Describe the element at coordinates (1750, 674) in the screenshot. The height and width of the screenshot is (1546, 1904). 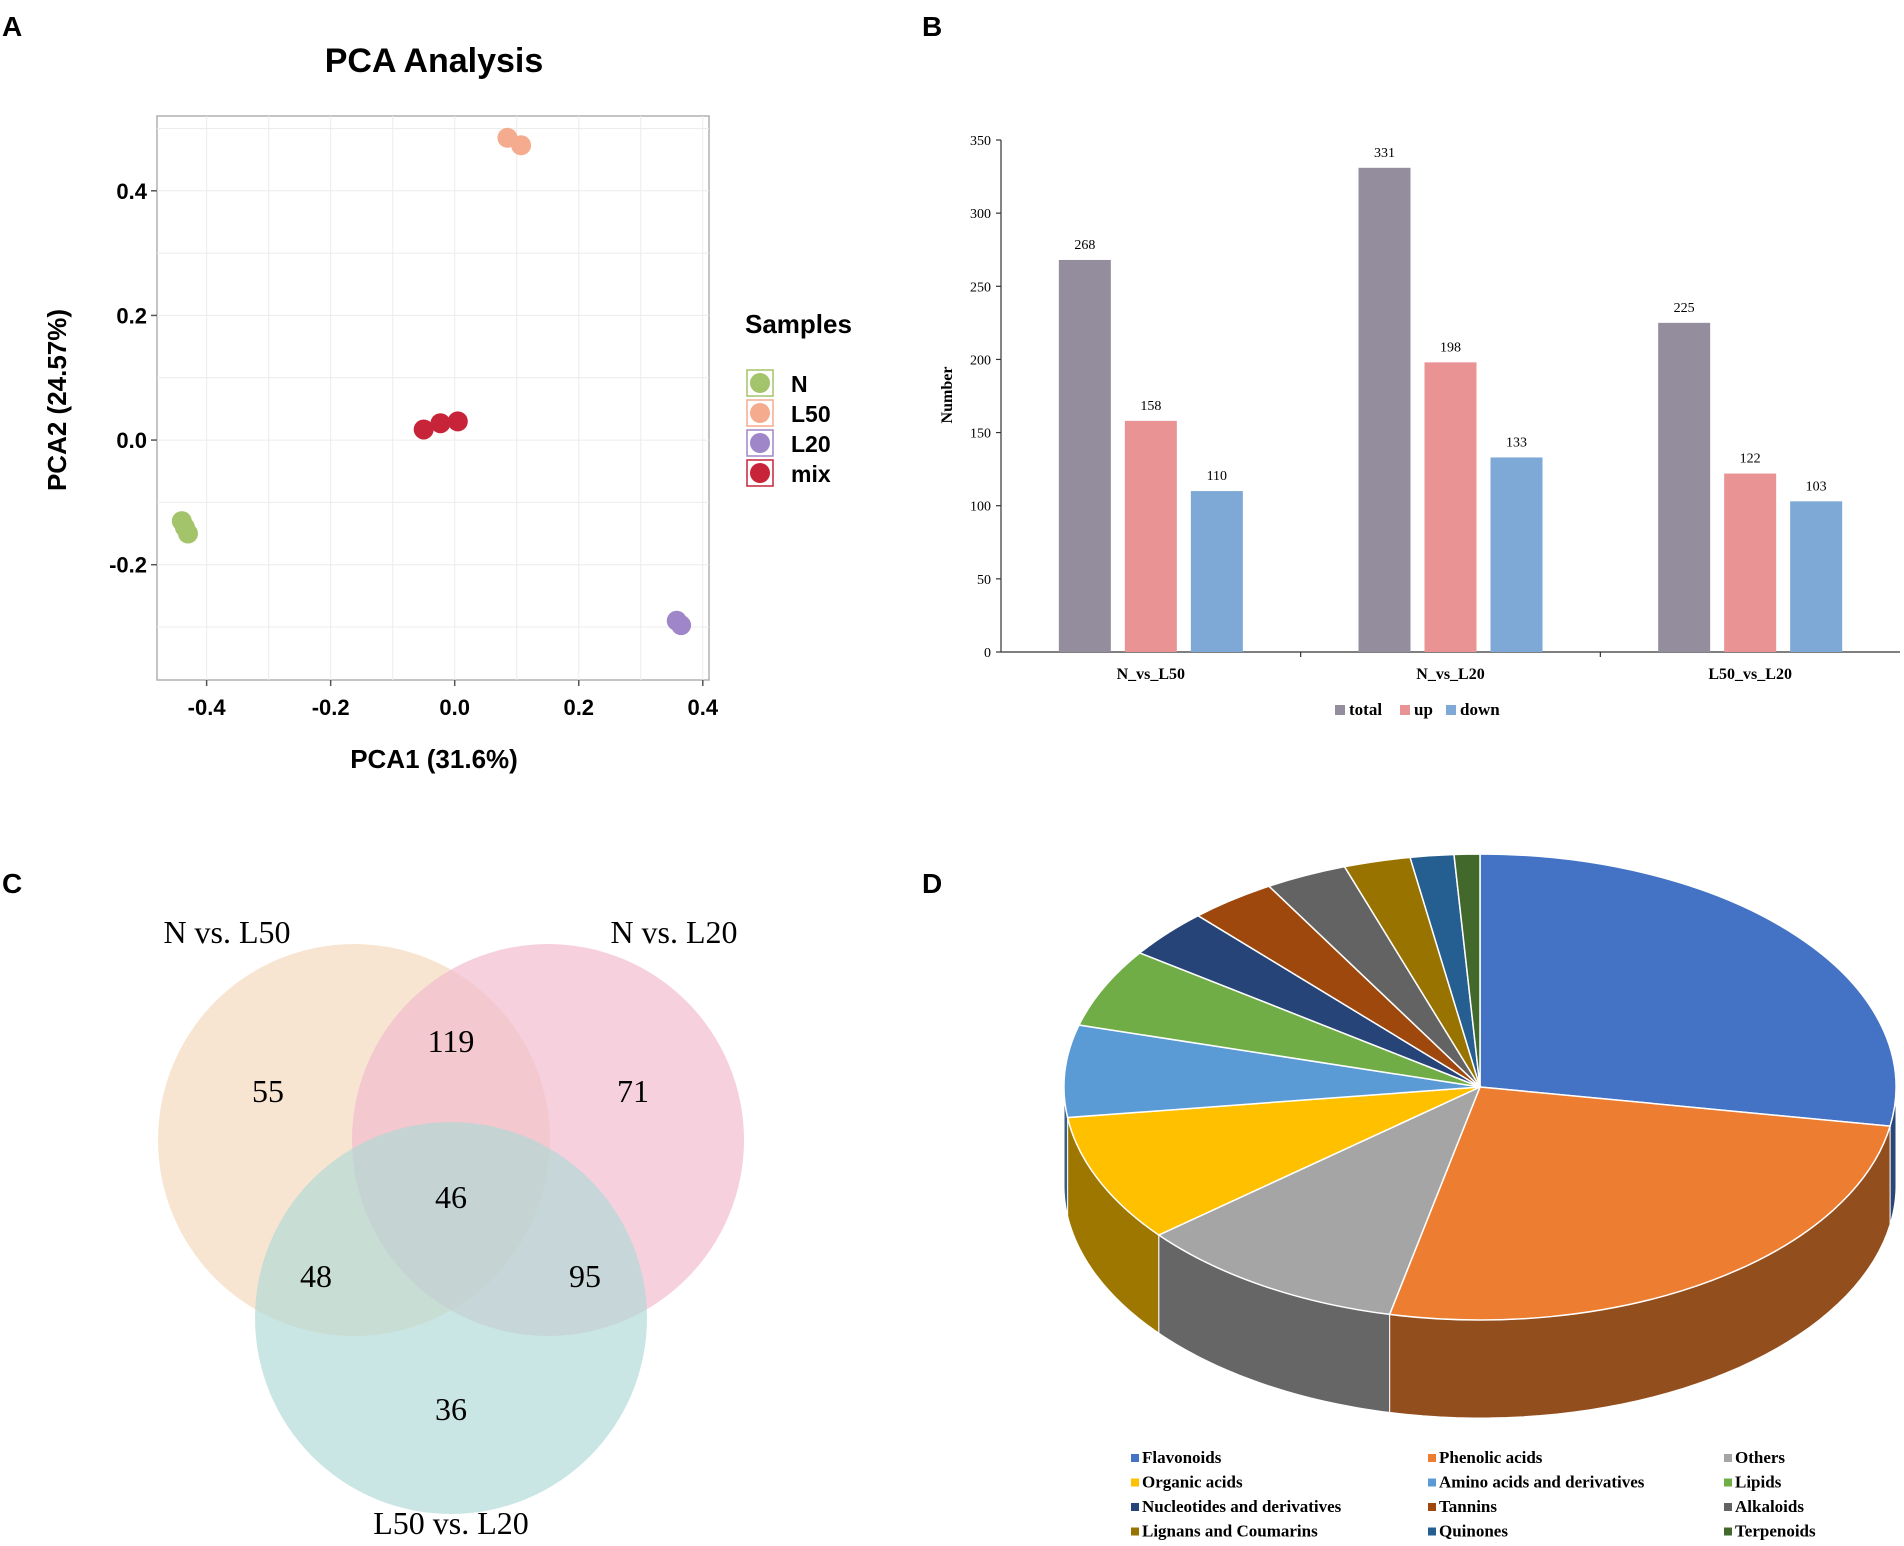
I see `bar-category-label-l50-vs-l20: L50_vs_L20` at that location.